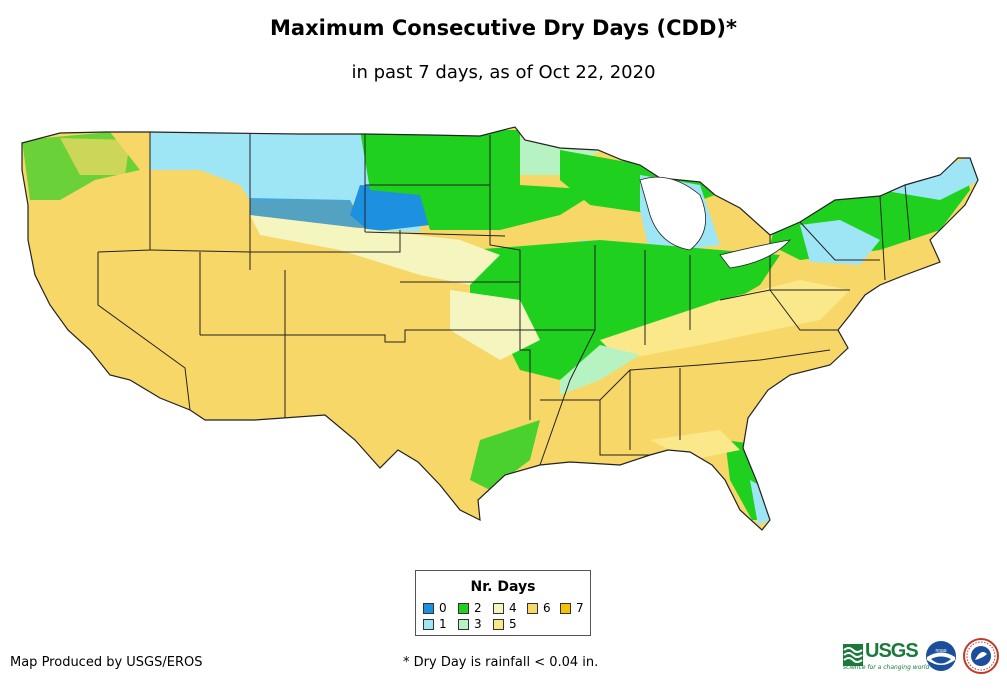  Describe the element at coordinates (672, 213) in the screenshot. I see `lake-michigan` at that location.